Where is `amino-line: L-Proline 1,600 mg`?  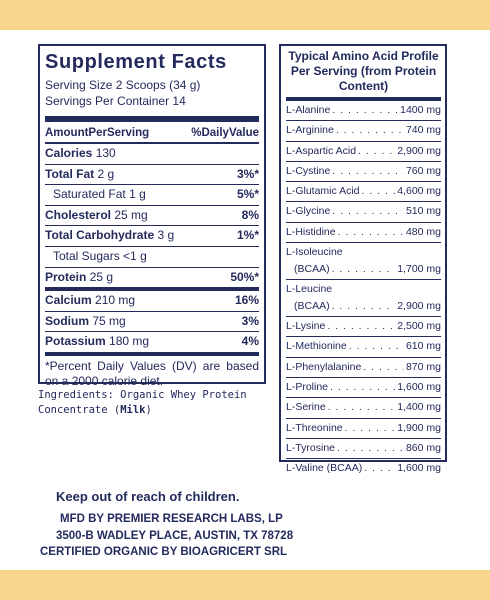 amino-line: L-Proline 1,600 mg is located at coordinates (363, 387).